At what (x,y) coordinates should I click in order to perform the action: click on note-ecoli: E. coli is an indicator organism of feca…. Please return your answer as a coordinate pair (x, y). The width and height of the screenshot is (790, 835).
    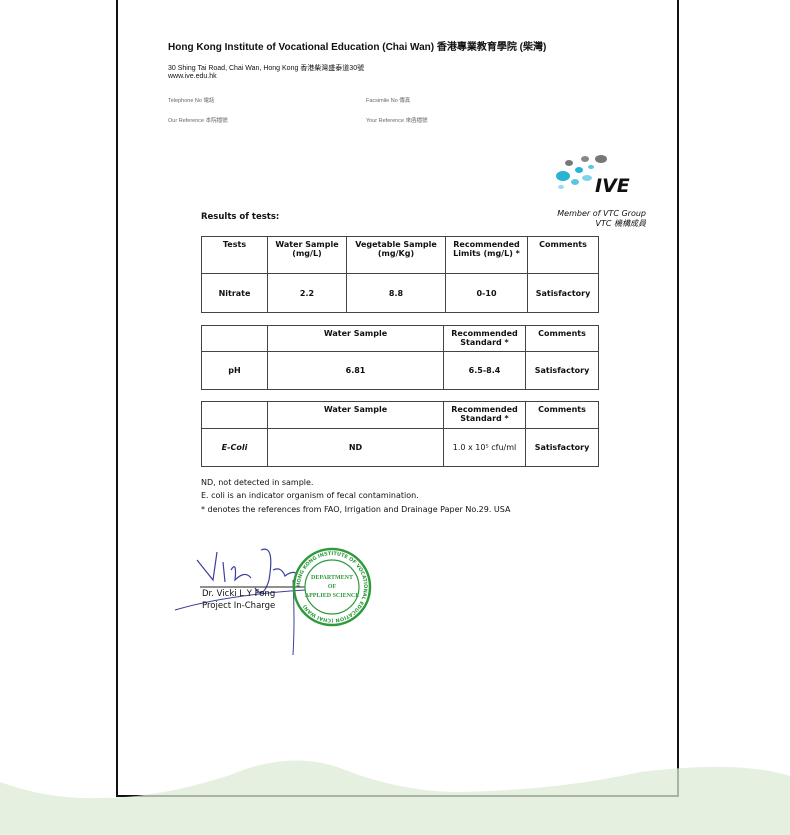
    Looking at the image, I should click on (310, 495).